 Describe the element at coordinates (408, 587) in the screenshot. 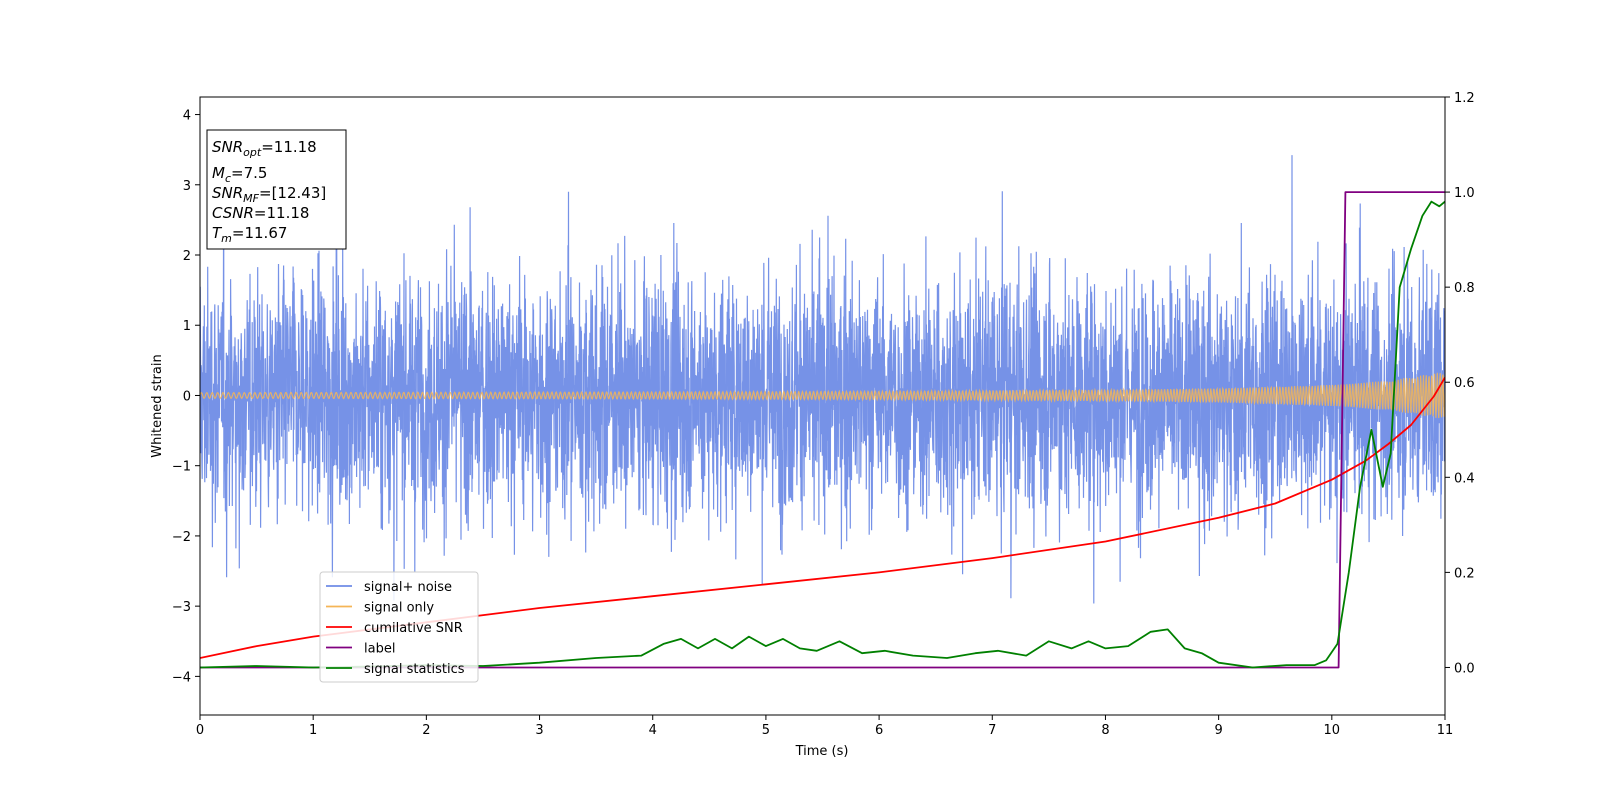

I see `legend-label-signal-noise: signal+ noise` at that location.